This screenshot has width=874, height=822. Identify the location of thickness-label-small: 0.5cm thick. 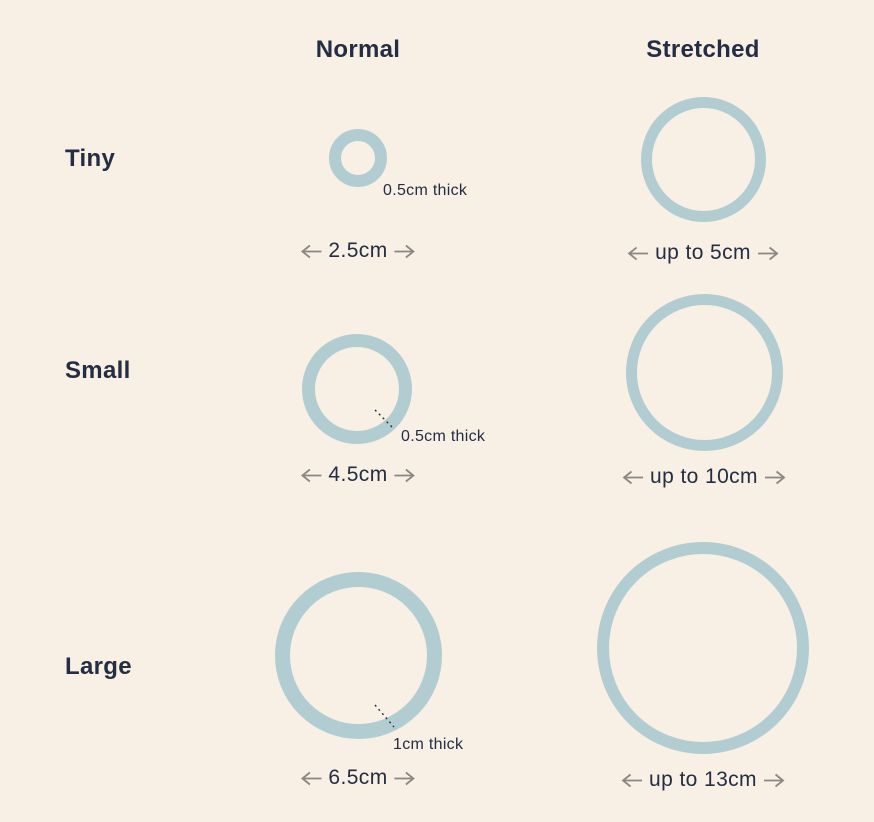
(443, 436).